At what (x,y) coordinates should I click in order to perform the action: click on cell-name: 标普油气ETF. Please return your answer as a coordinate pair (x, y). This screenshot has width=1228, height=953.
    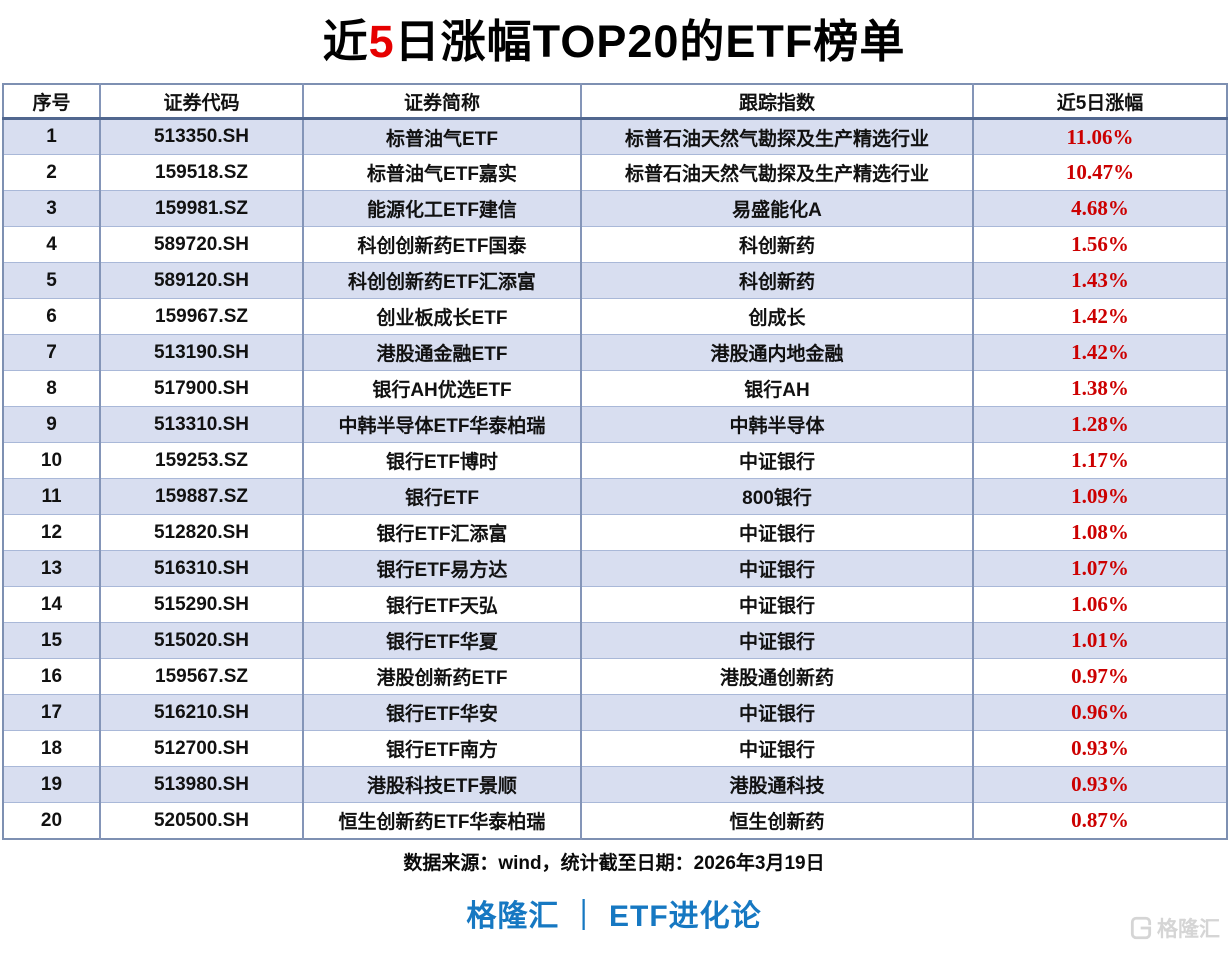
    Looking at the image, I should click on (441, 136).